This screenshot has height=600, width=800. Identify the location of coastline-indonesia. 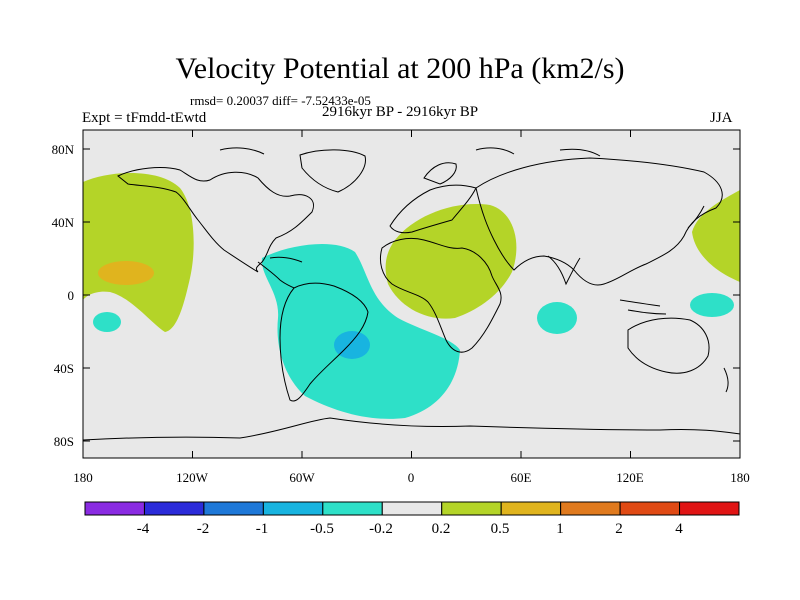
(643, 307).